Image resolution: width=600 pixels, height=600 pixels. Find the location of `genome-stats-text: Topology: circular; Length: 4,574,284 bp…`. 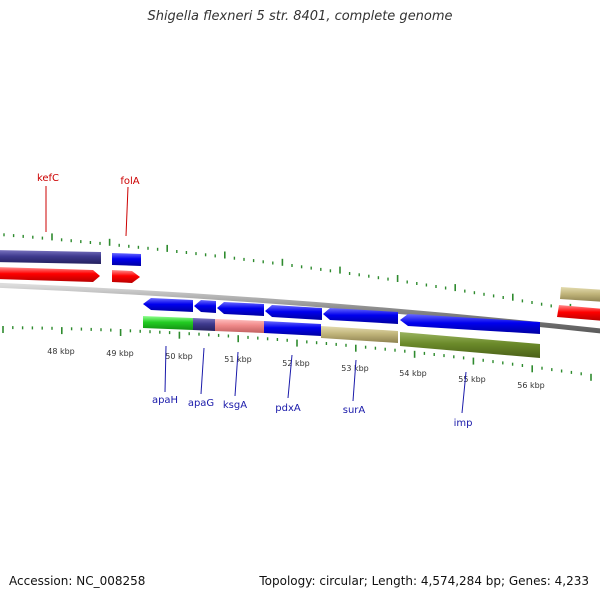

genome-stats-text: Topology: circular; Length: 4,574,284 bp… is located at coordinates (424, 581).